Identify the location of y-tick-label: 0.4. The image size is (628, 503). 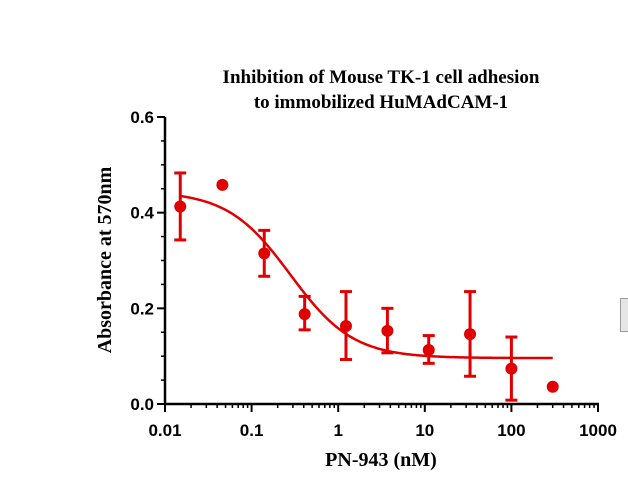
(142, 213).